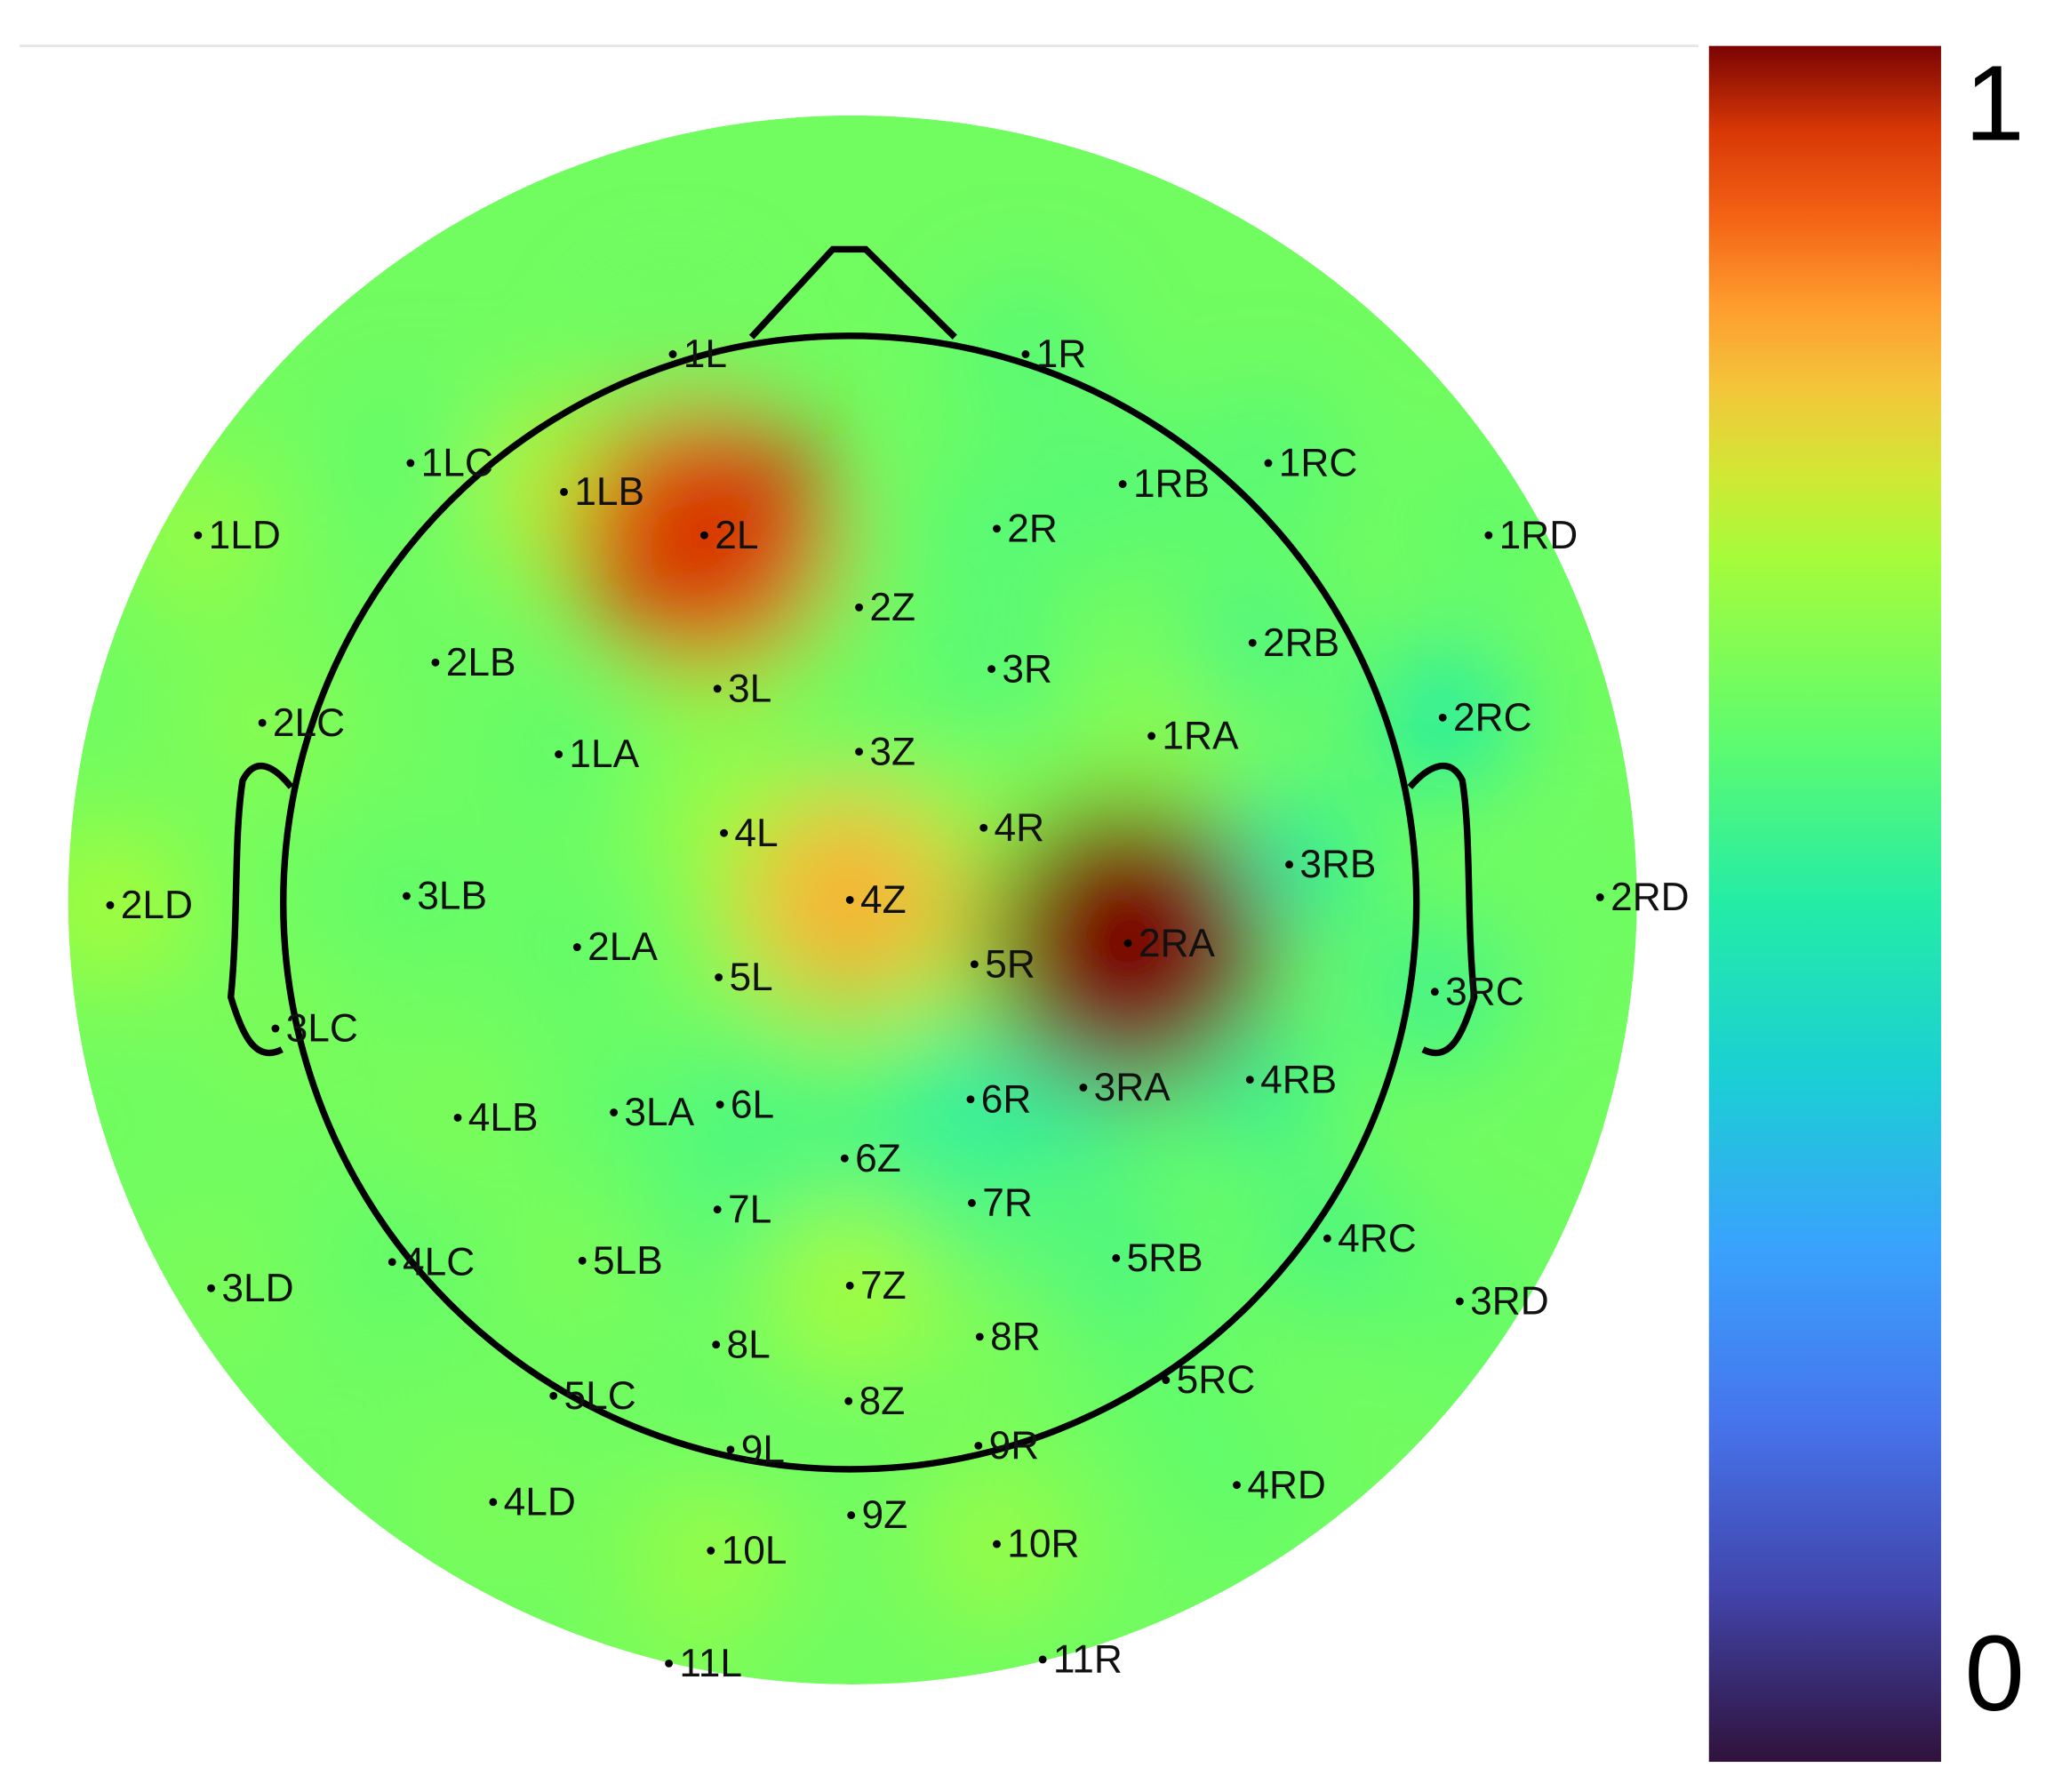 This screenshot has height=1792, width=2046. I want to click on colorbar-ticks: 01, so click(1995, 887).